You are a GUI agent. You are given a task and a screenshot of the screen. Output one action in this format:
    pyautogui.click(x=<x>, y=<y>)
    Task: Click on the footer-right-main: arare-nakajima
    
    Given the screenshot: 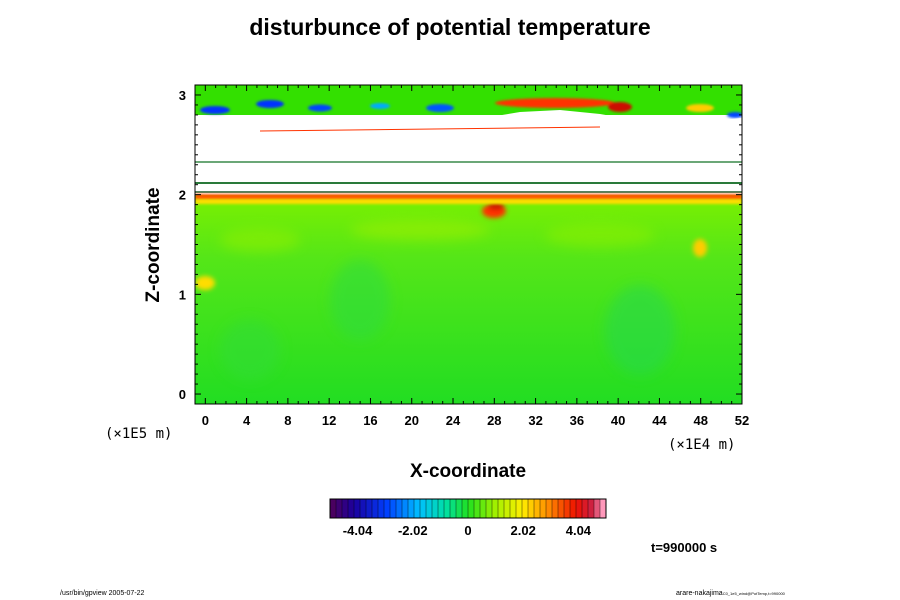 What is the action you would take?
    pyautogui.click(x=699, y=593)
    